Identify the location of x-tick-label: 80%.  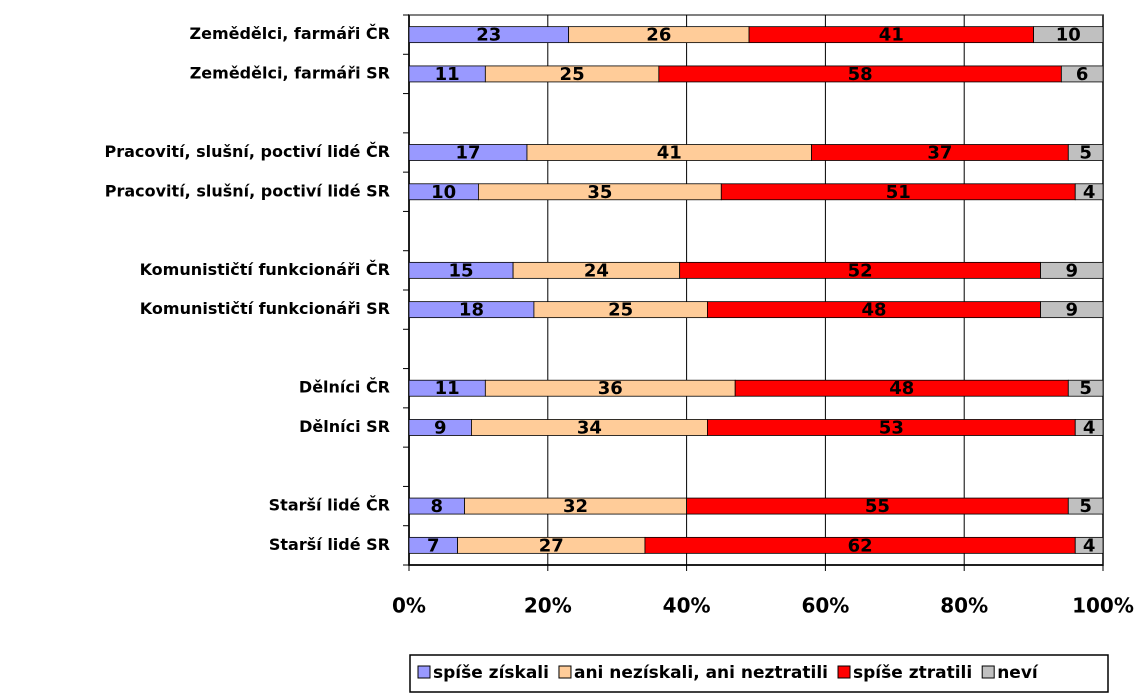
(964, 606).